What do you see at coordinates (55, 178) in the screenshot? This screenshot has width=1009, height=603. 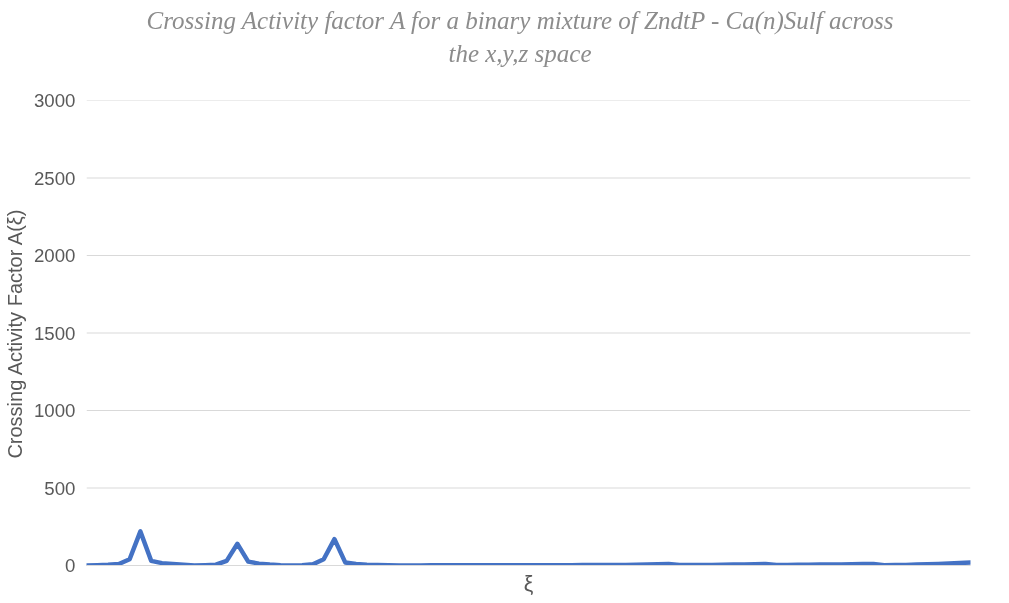 I see `y-tick-label: 2500` at bounding box center [55, 178].